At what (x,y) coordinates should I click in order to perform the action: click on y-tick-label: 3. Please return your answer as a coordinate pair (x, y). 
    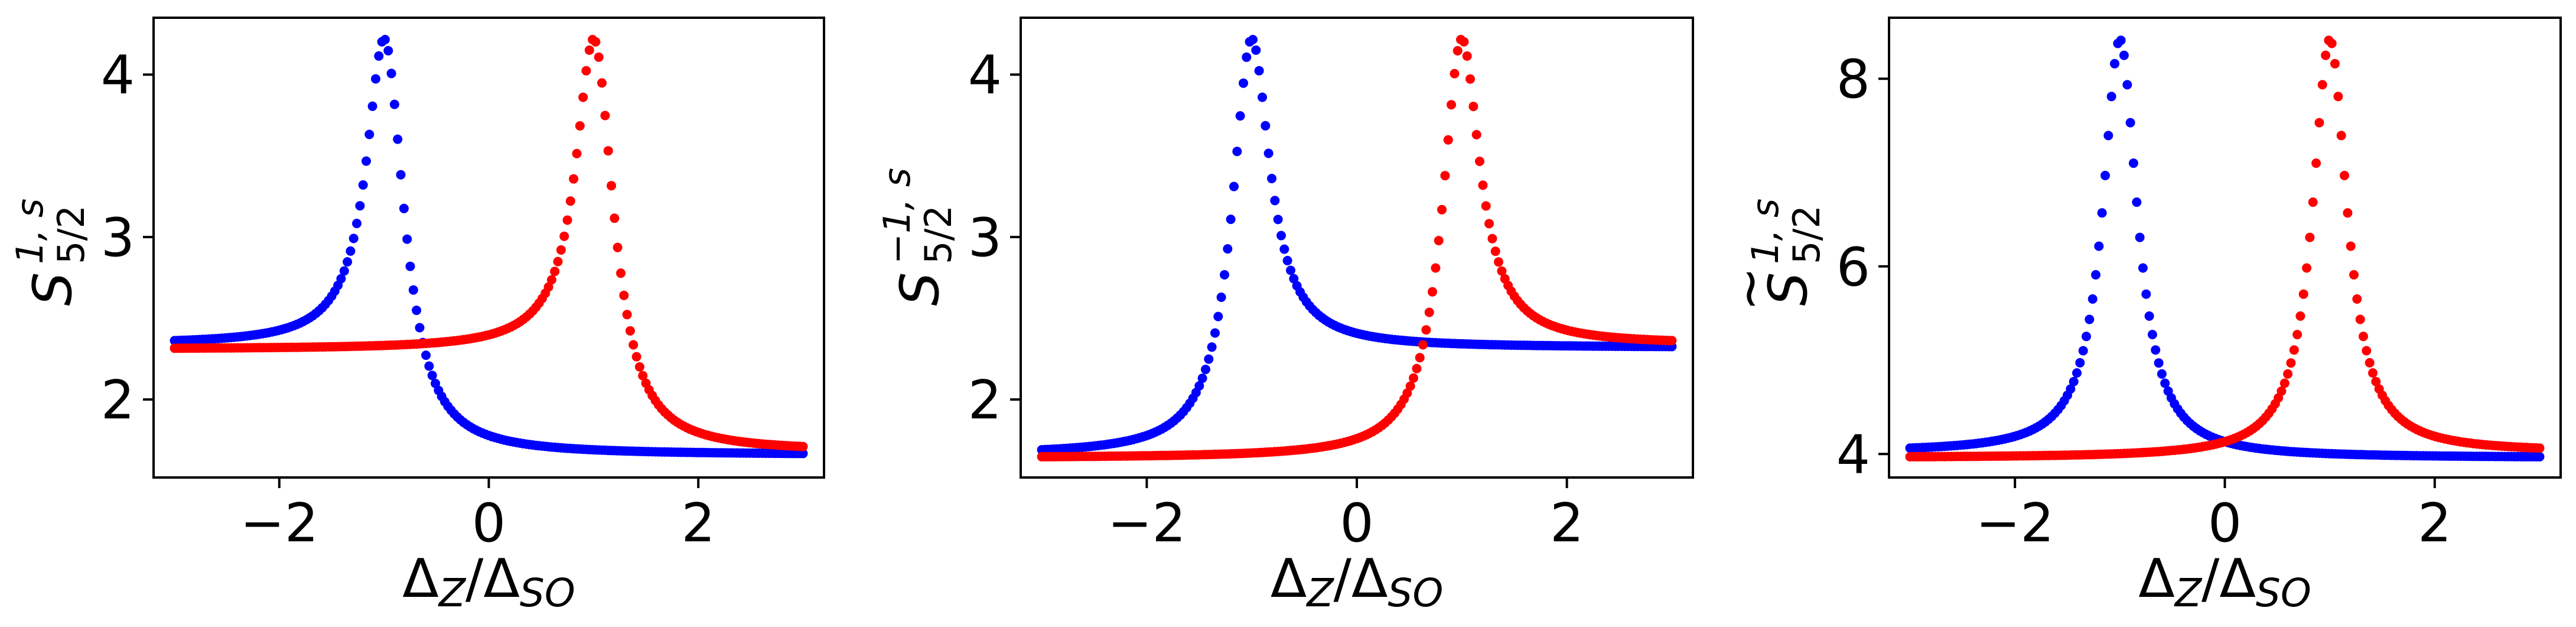
    Looking at the image, I should click on (985, 238).